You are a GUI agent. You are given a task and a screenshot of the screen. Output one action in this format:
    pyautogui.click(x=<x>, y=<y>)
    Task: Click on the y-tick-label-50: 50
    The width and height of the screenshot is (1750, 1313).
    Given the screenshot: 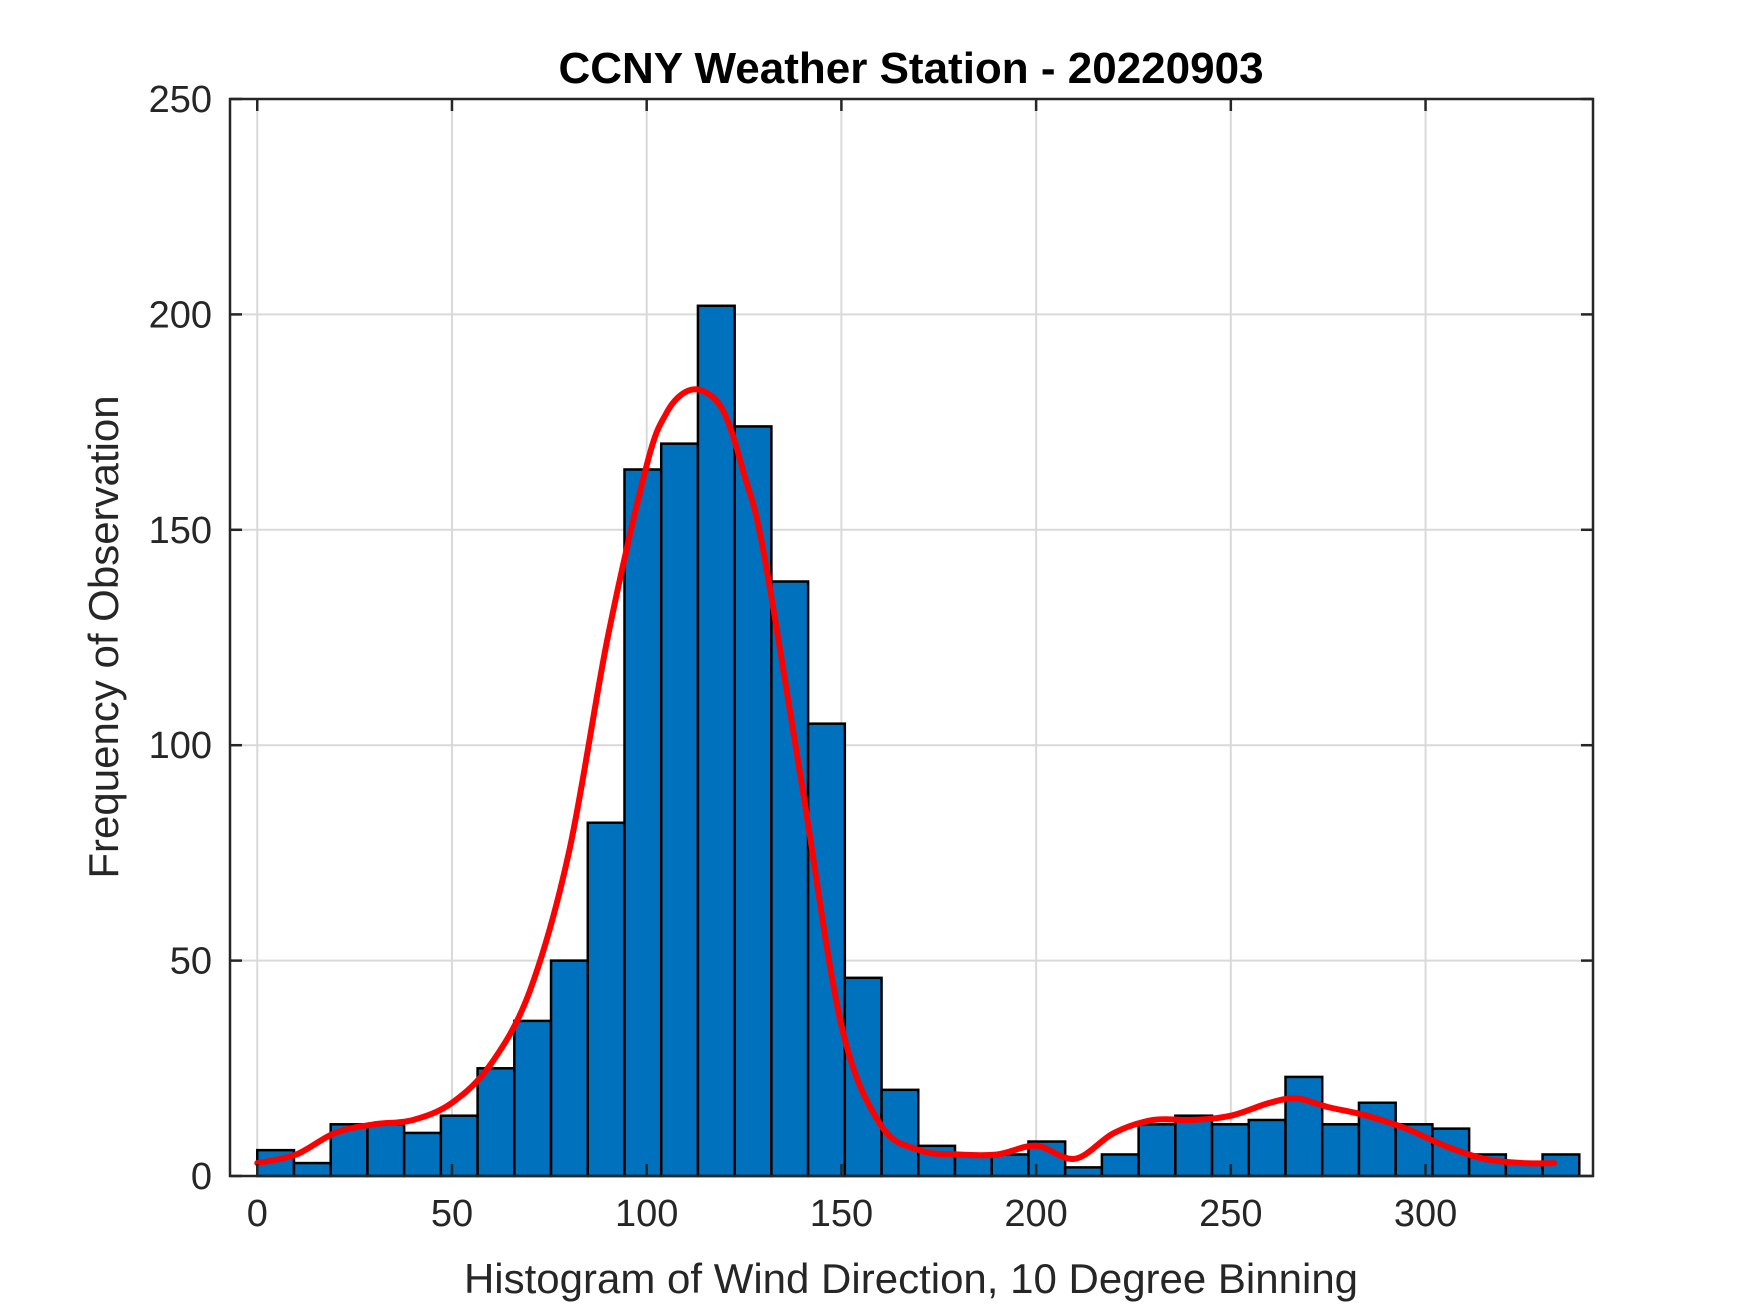 What is the action you would take?
    pyautogui.click(x=191, y=962)
    